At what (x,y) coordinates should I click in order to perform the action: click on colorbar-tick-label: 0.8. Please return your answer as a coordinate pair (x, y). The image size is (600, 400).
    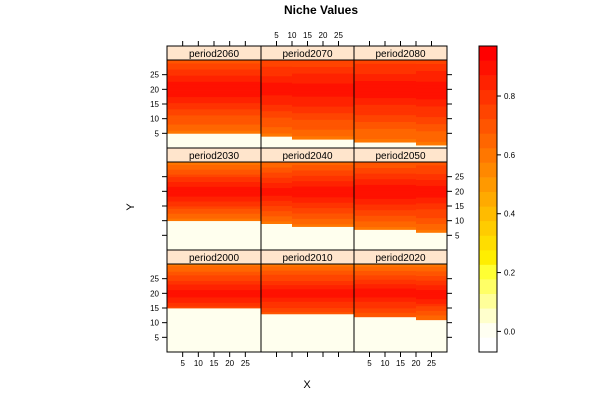
    Looking at the image, I should click on (510, 96).